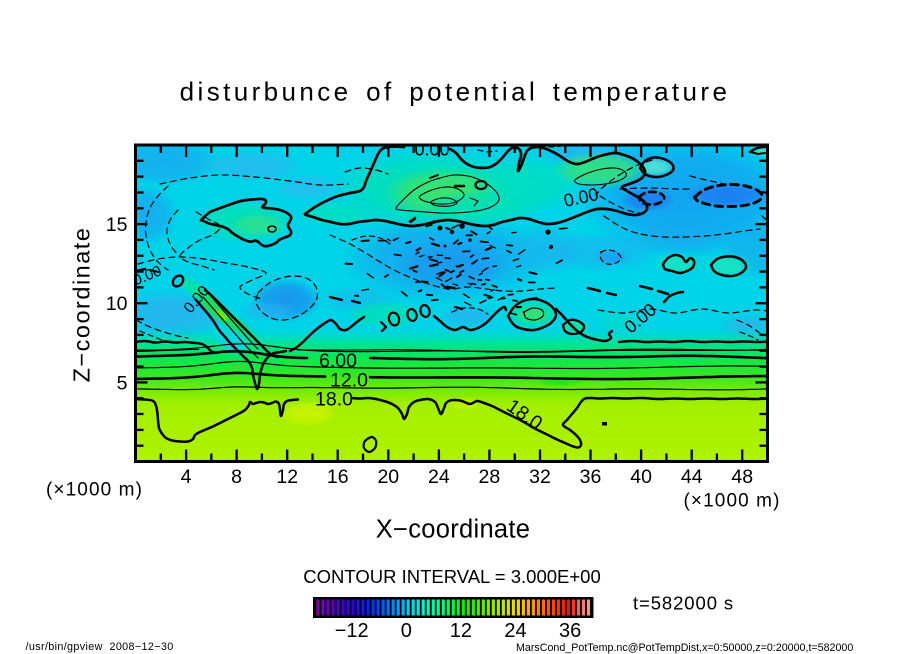 This screenshot has width=904, height=654. I want to click on svg-text: CONTOUR INTERVAL = 3.000E+00, so click(452, 576).